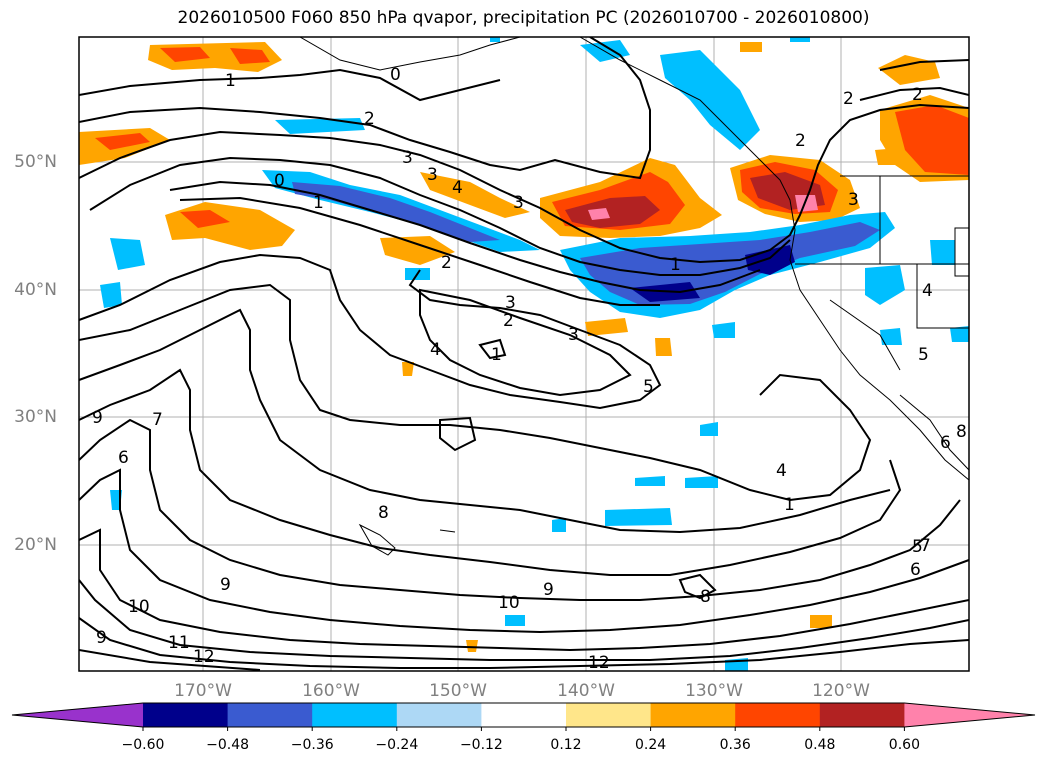 The height and width of the screenshot is (765, 1047). I want to click on colorbar-tick-label: −0.48, so click(228, 745).